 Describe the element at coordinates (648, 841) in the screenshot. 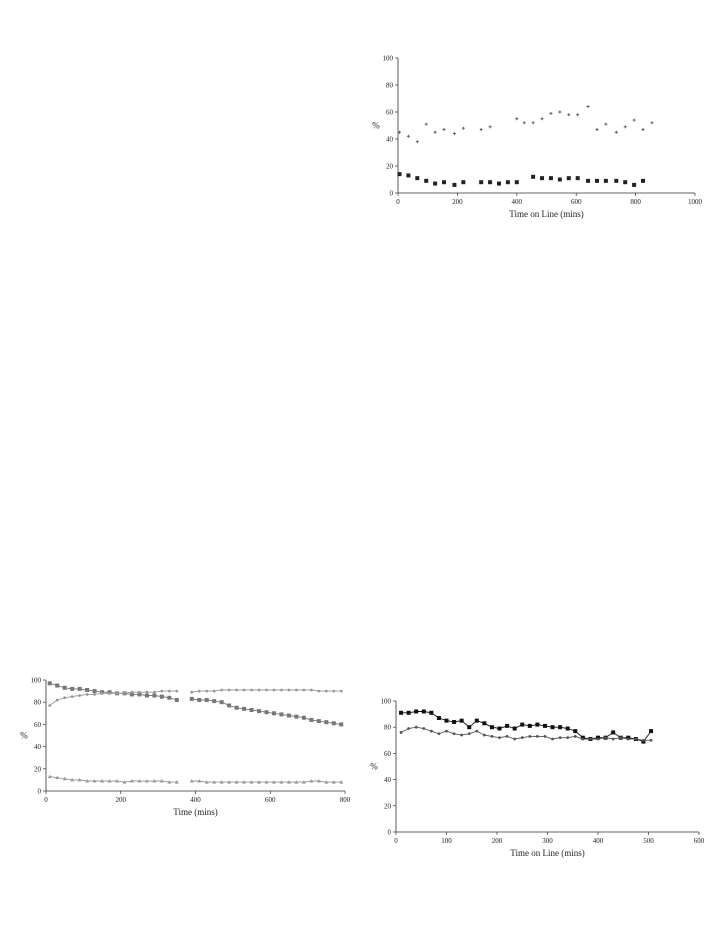

I see `chart-3-x-tick-label: 500` at that location.